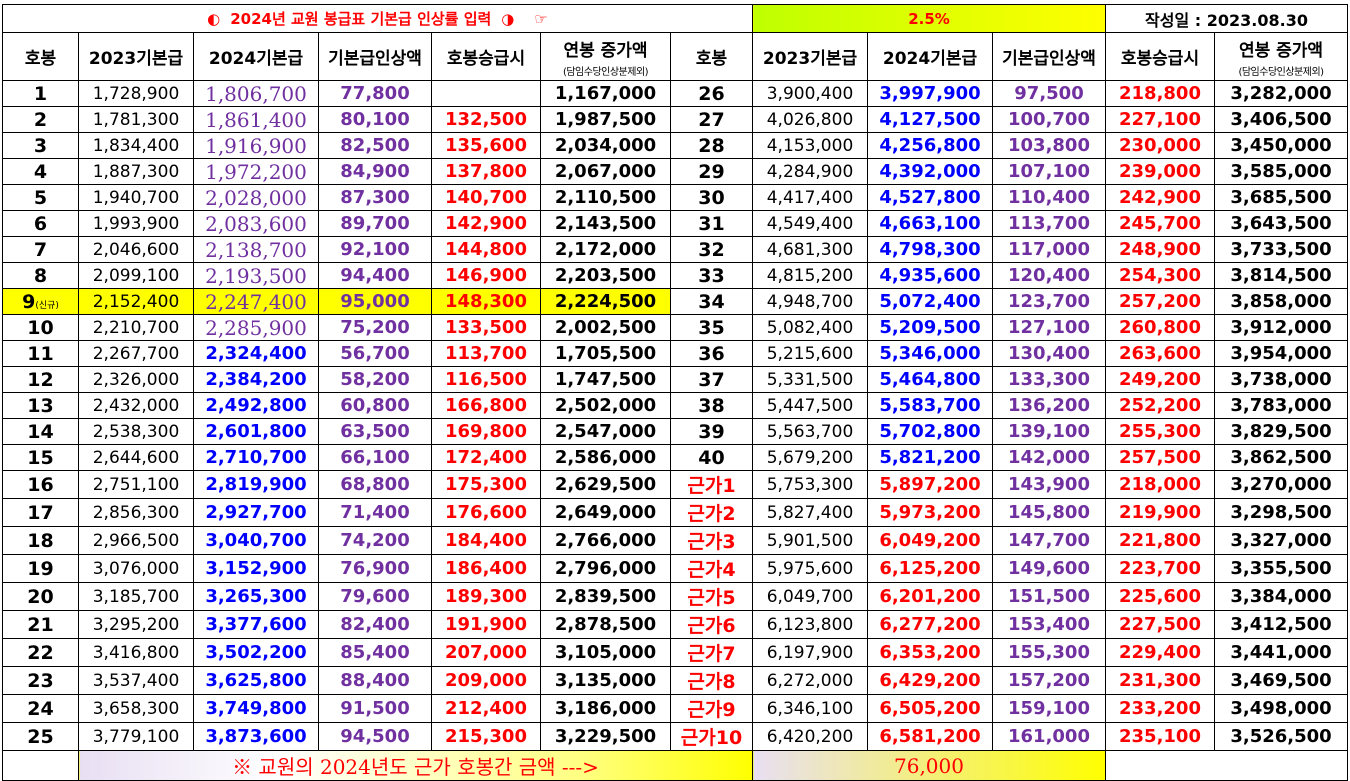 This screenshot has width=1350, height=781. I want to click on cell-base2024: 2,710,700, so click(256, 457).